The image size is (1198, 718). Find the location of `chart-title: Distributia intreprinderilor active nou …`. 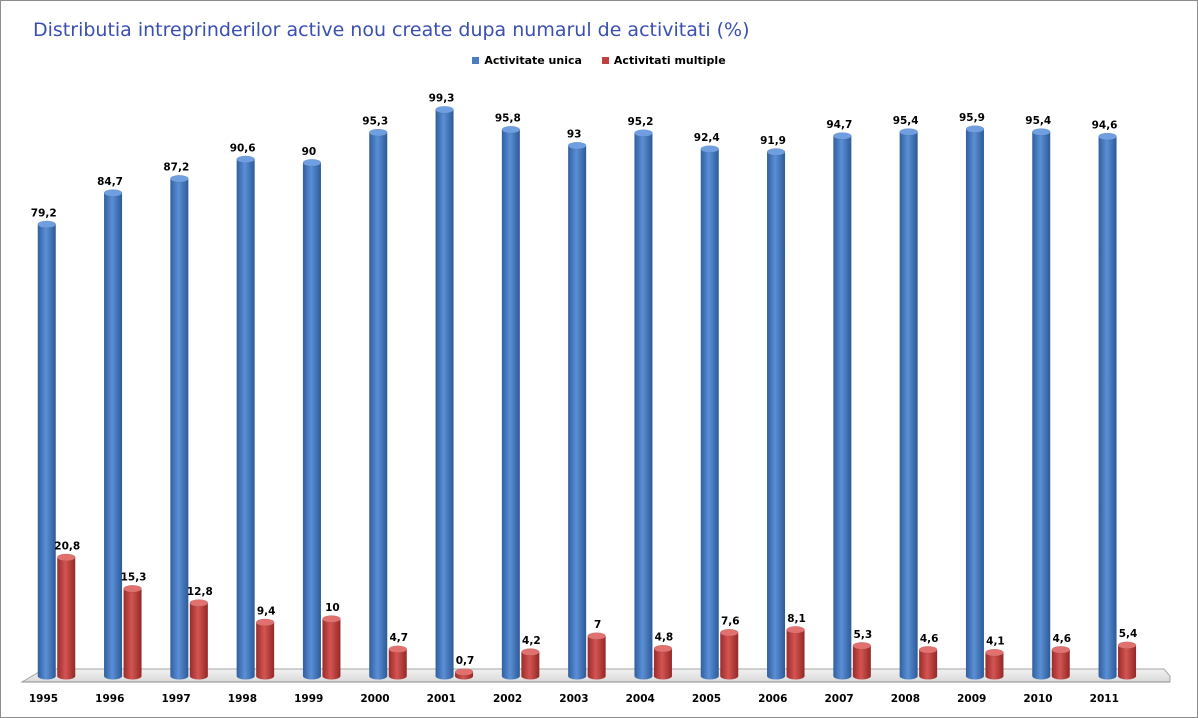

chart-title: Distributia intreprinderilor active nou … is located at coordinates (391, 30).